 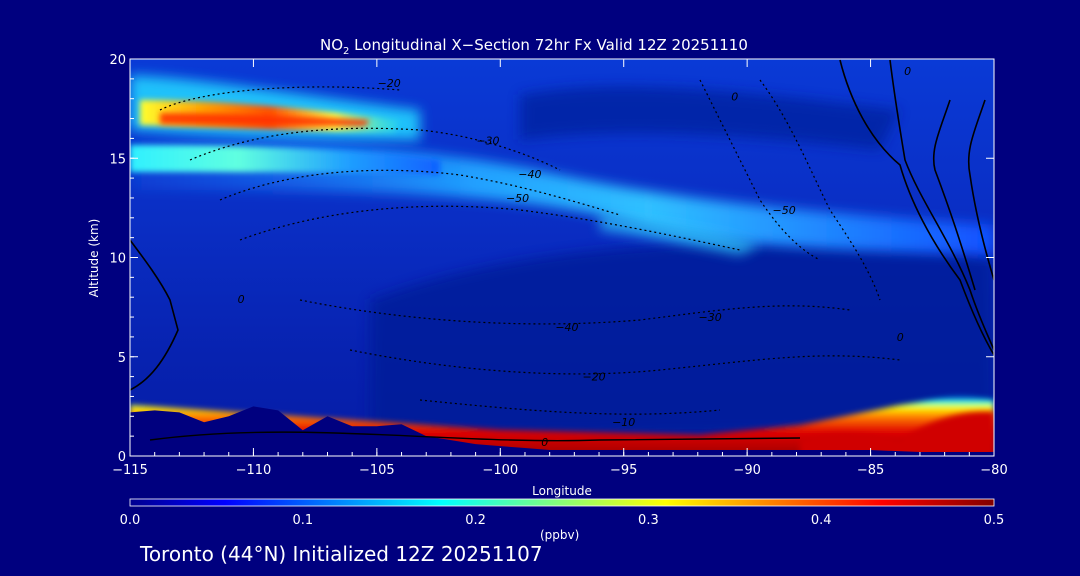 What do you see at coordinates (623, 422) in the screenshot?
I see `contour-label: −10` at bounding box center [623, 422].